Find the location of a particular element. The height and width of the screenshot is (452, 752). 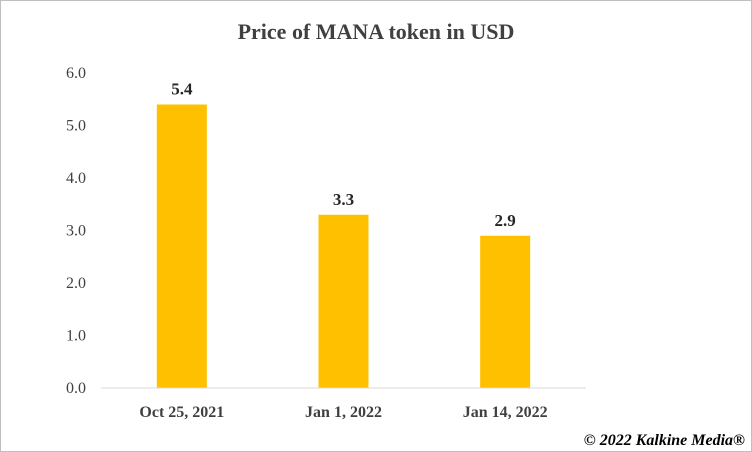

data-label: 3.3 is located at coordinates (343, 199).